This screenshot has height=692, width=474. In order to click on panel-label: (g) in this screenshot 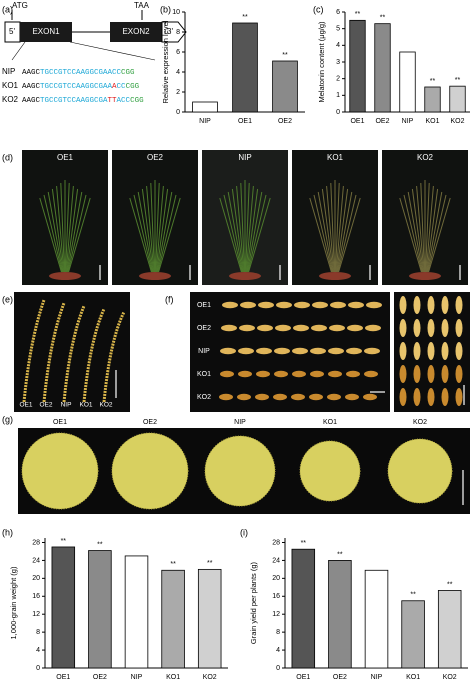, I will do `click(7, 419)`.